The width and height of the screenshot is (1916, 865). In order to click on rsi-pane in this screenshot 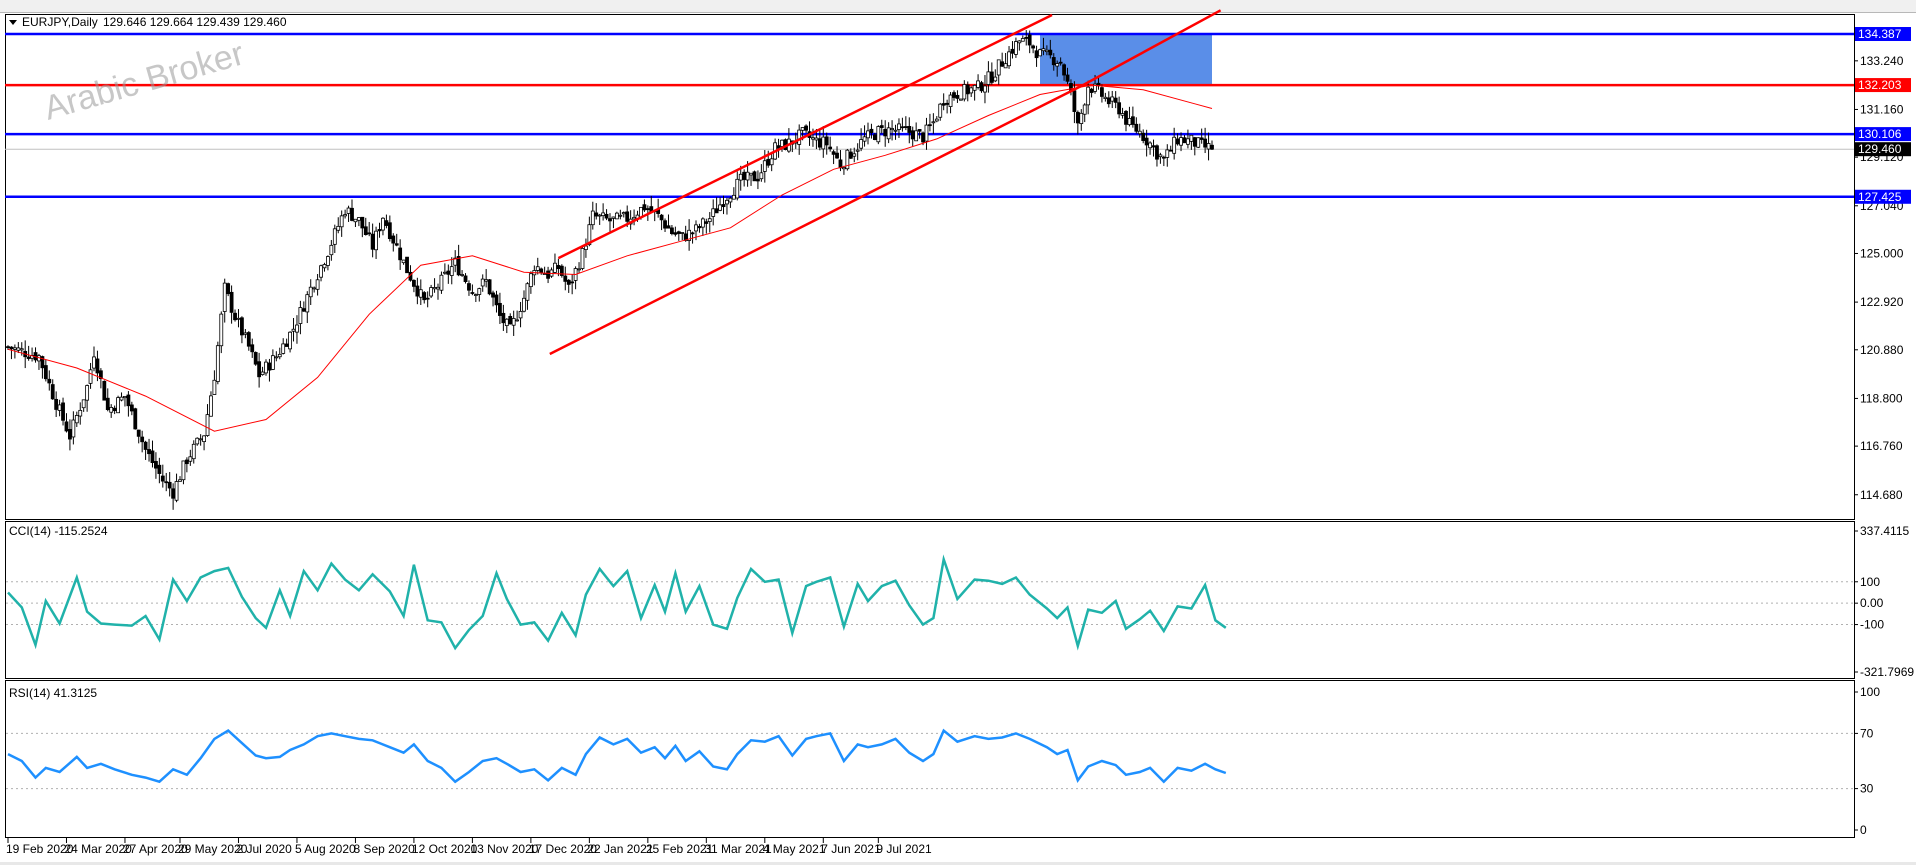, I will do `click(930, 759)`.